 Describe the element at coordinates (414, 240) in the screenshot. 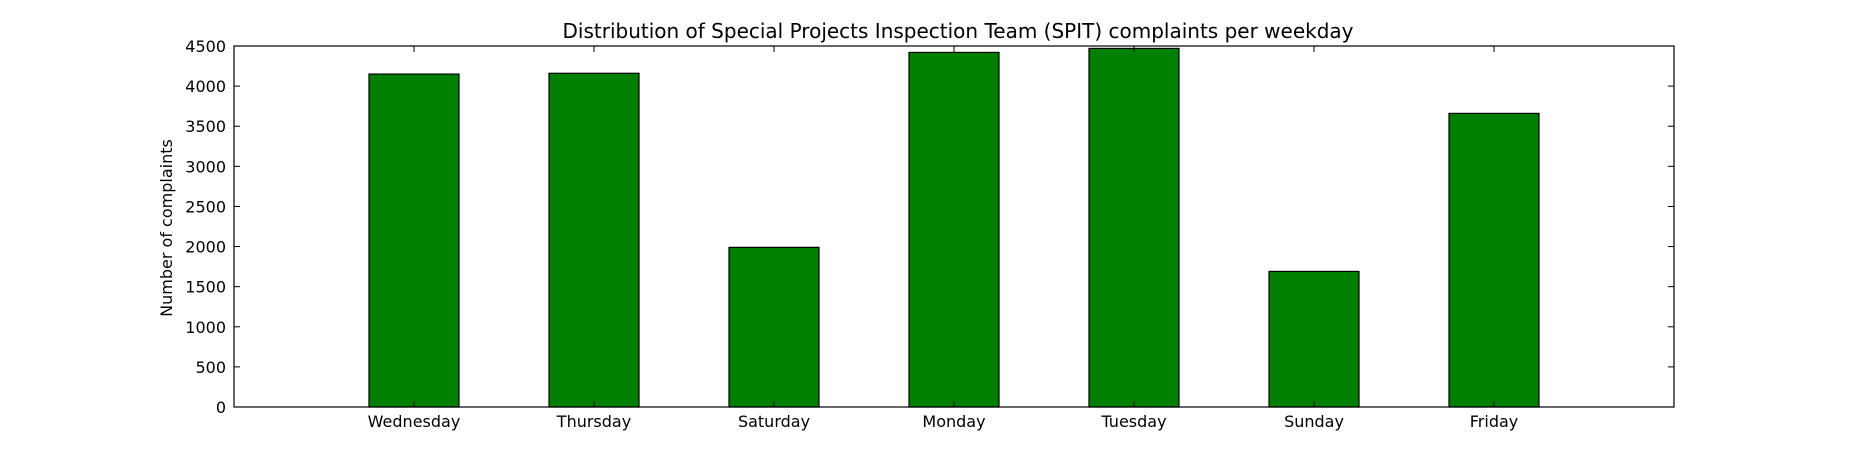

I see `bar-wednesday` at that location.